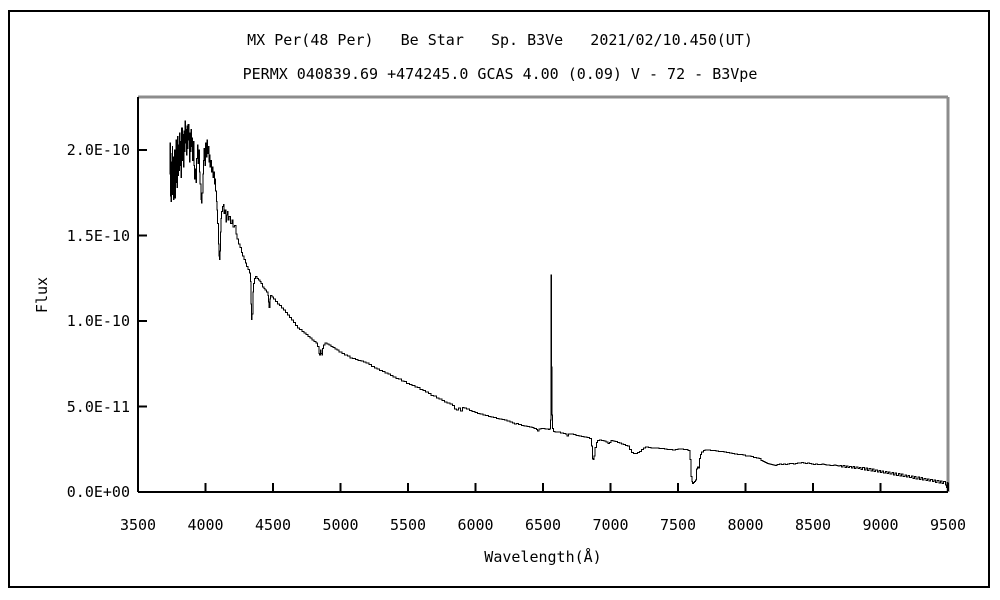 The image size is (1000, 600). Describe the element at coordinates (340, 525) in the screenshot. I see `x-tick-label: 5000` at that location.